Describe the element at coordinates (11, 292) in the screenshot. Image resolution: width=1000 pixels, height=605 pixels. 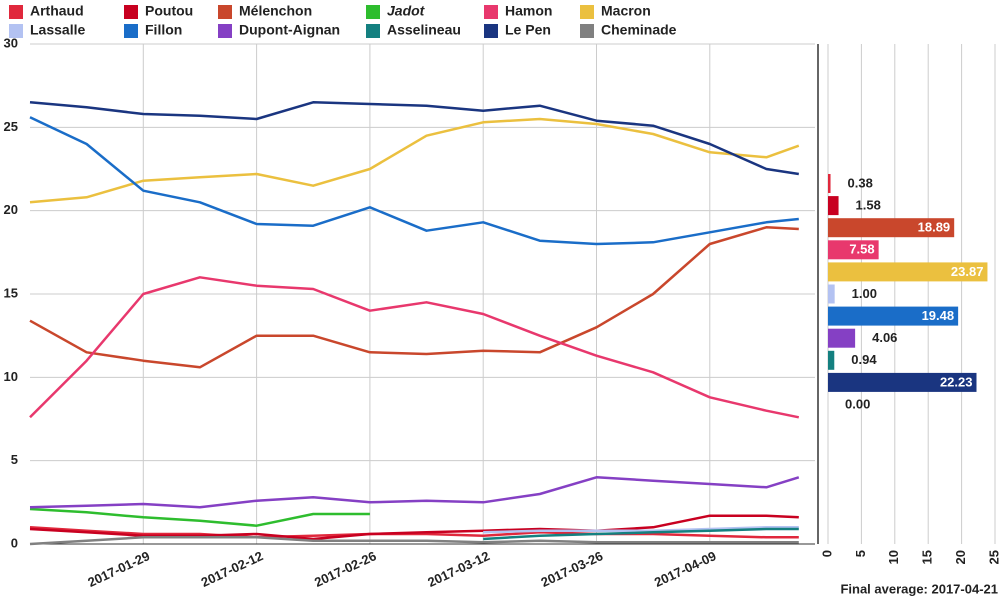
I see `y-tick-label: 15` at that location.